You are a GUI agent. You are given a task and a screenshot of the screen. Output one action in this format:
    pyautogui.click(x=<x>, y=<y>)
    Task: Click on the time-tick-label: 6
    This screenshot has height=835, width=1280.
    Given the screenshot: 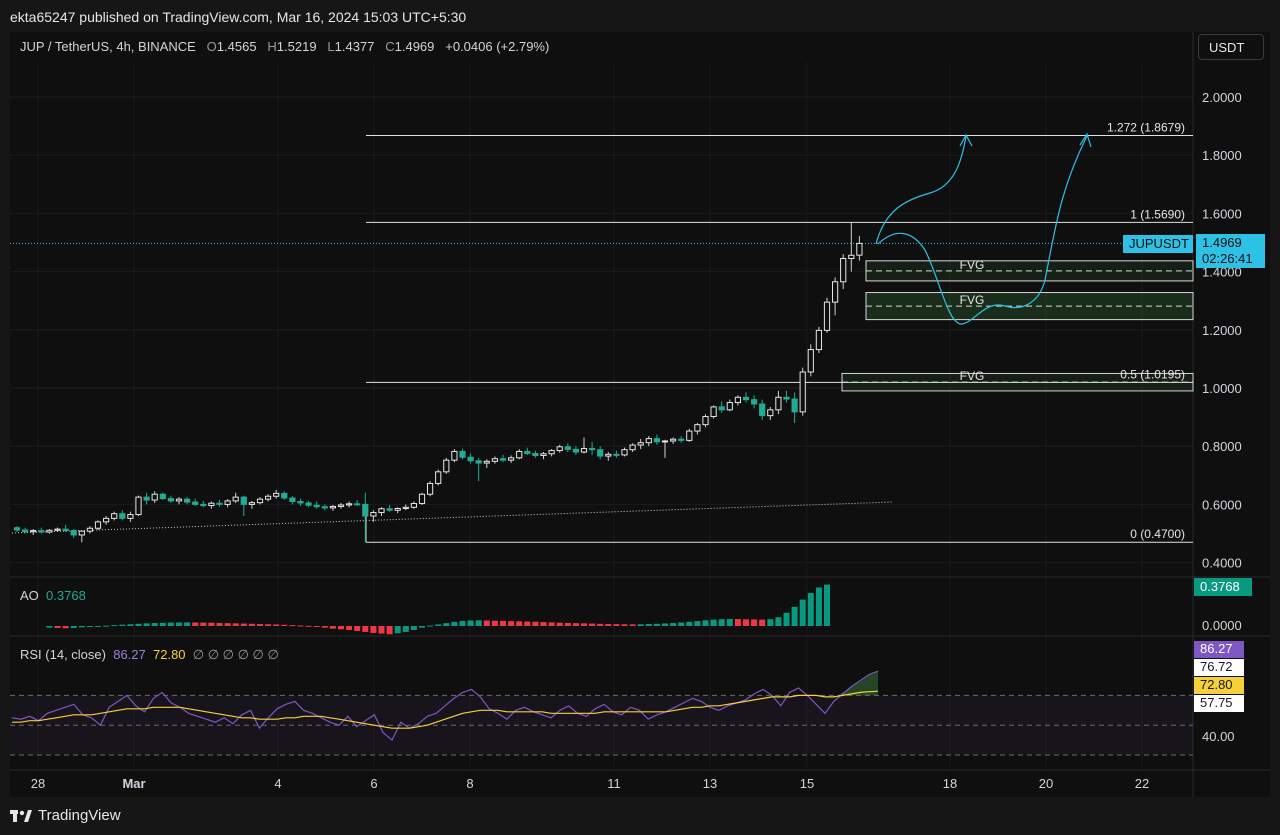 What is the action you would take?
    pyautogui.click(x=373, y=783)
    